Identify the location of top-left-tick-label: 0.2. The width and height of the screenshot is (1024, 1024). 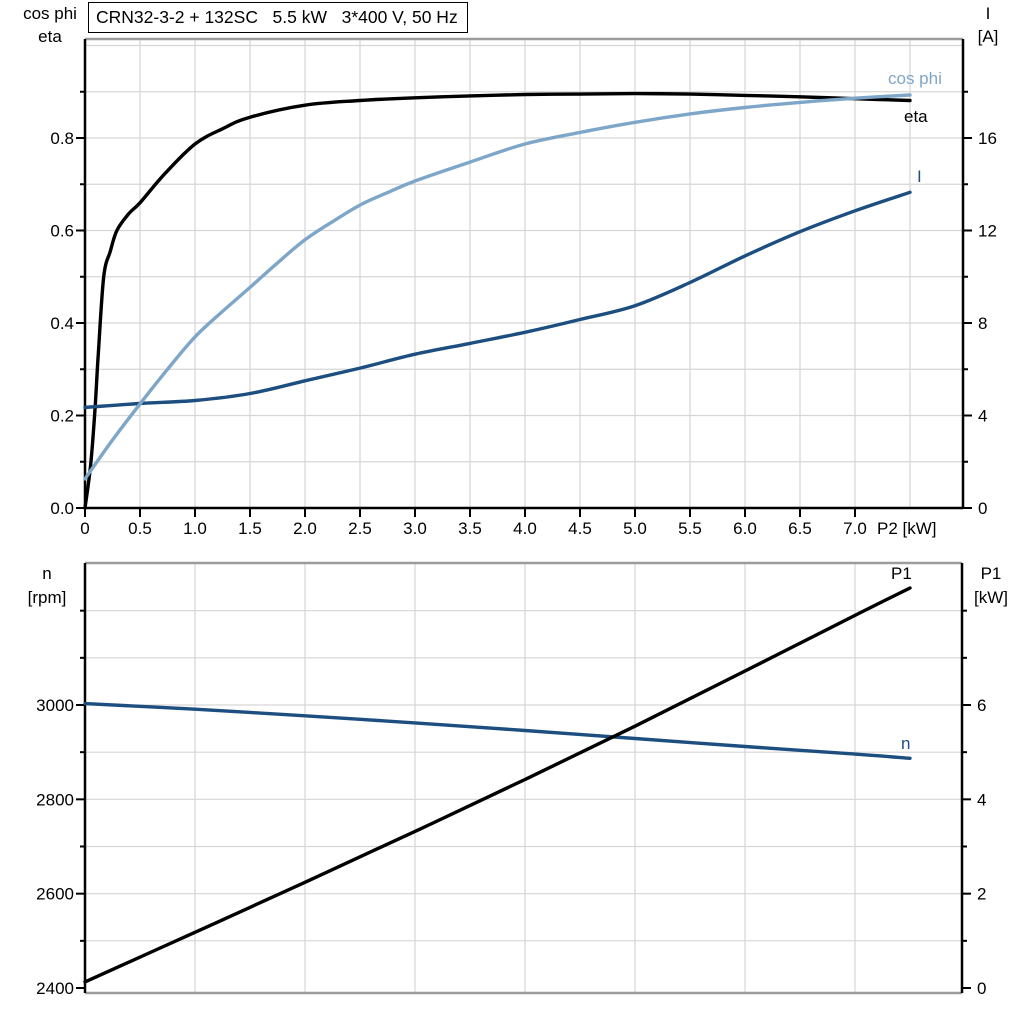
(62, 416).